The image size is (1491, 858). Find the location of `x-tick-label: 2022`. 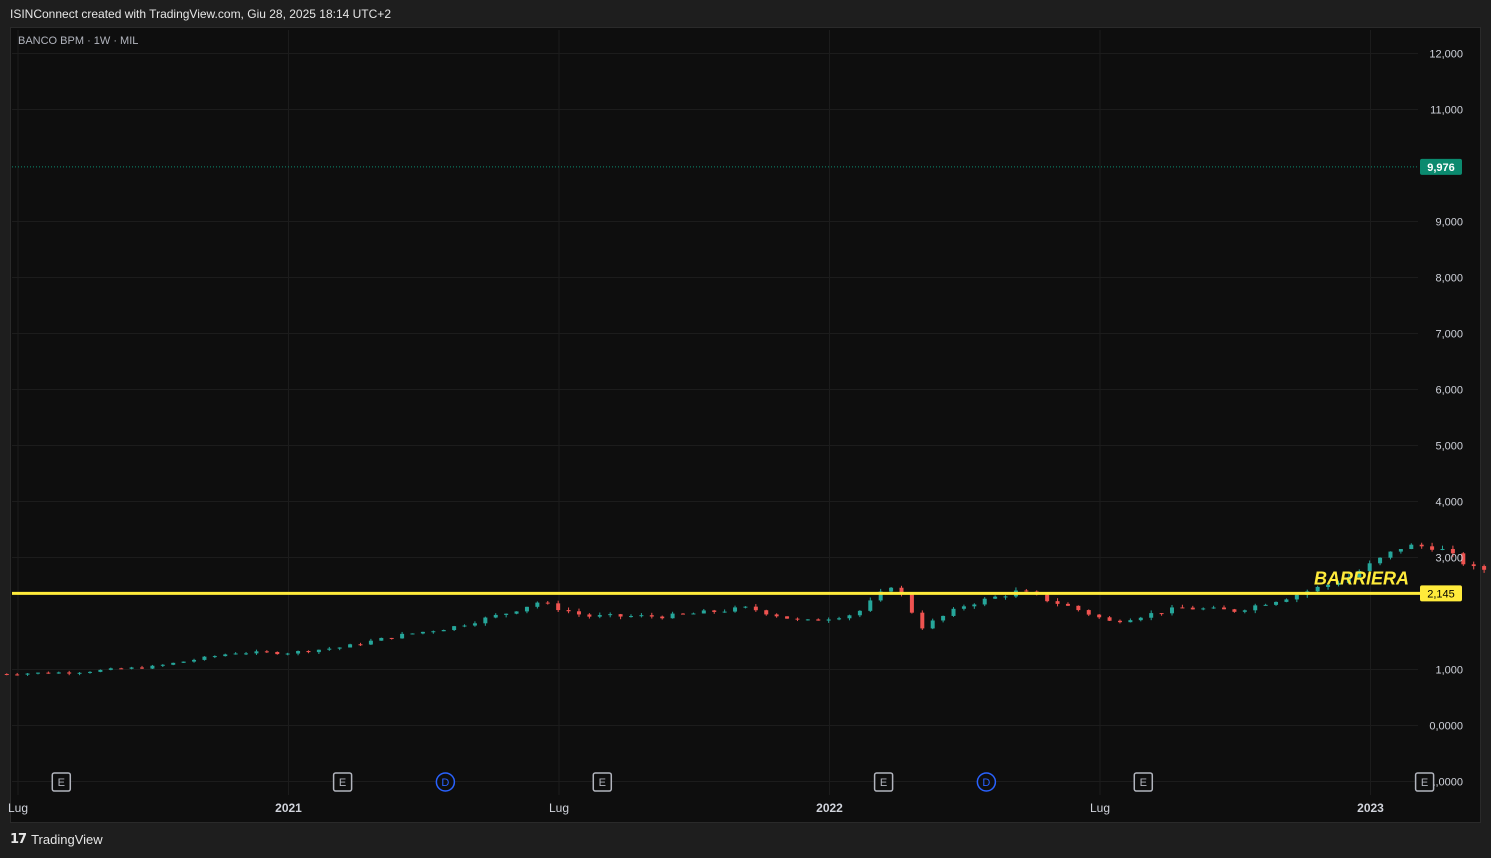

x-tick-label: 2022 is located at coordinates (829, 808).